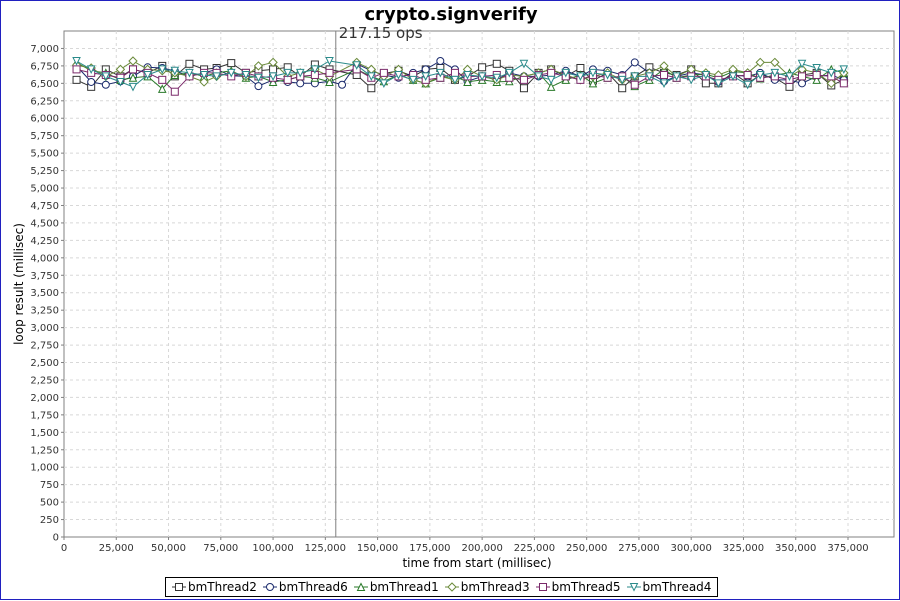  I want to click on legend-item-bmThread3: bmThread3, so click(487, 587).